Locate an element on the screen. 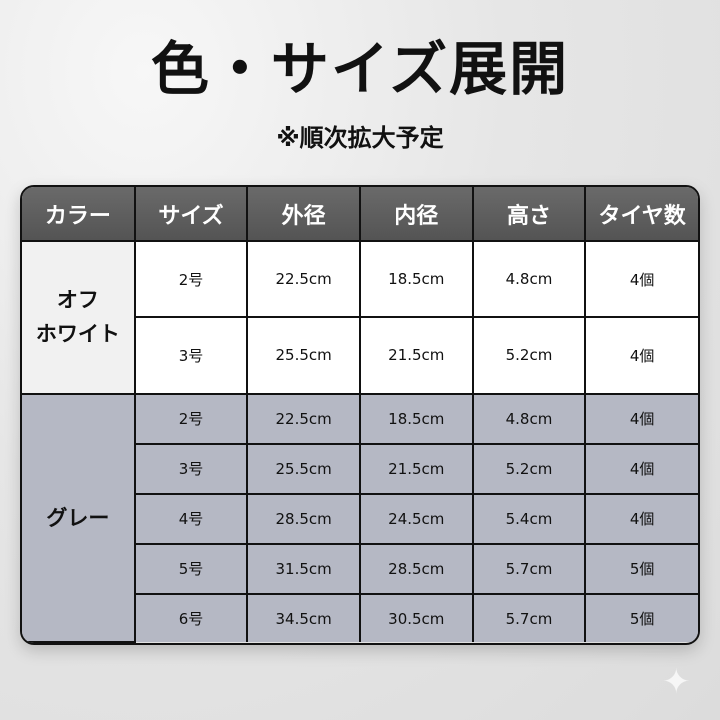 This screenshot has width=720, height=720. color-cell: グレー is located at coordinates (79, 517).